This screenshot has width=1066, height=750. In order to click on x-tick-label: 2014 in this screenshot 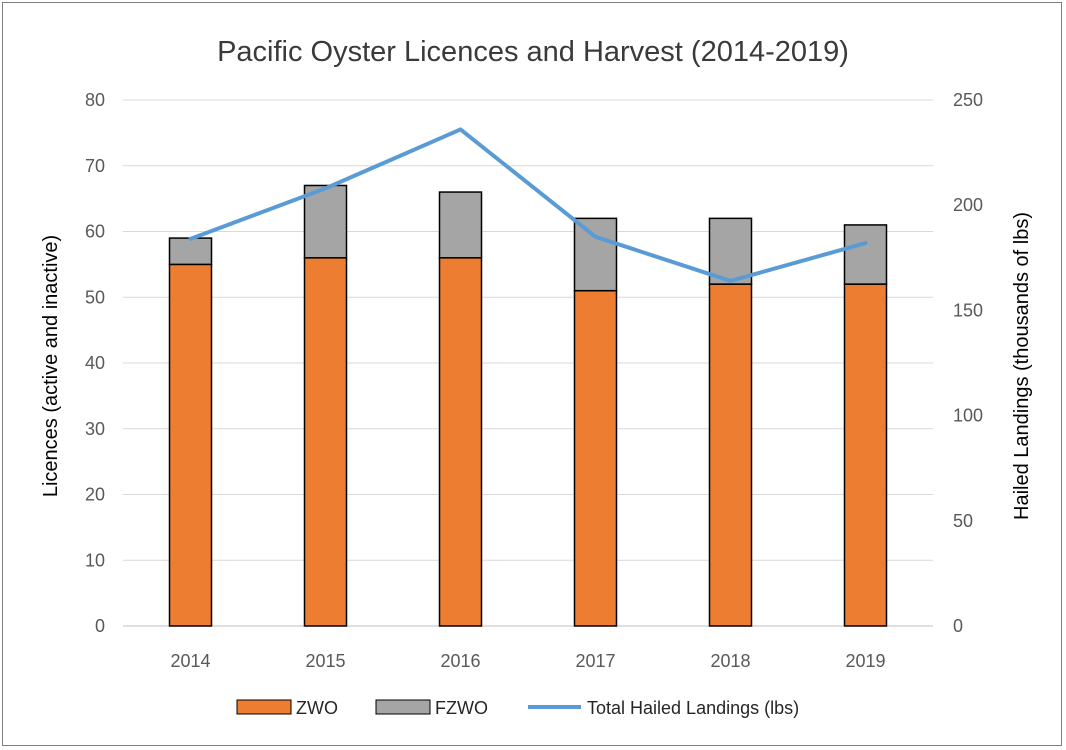, I will do `click(190, 661)`.